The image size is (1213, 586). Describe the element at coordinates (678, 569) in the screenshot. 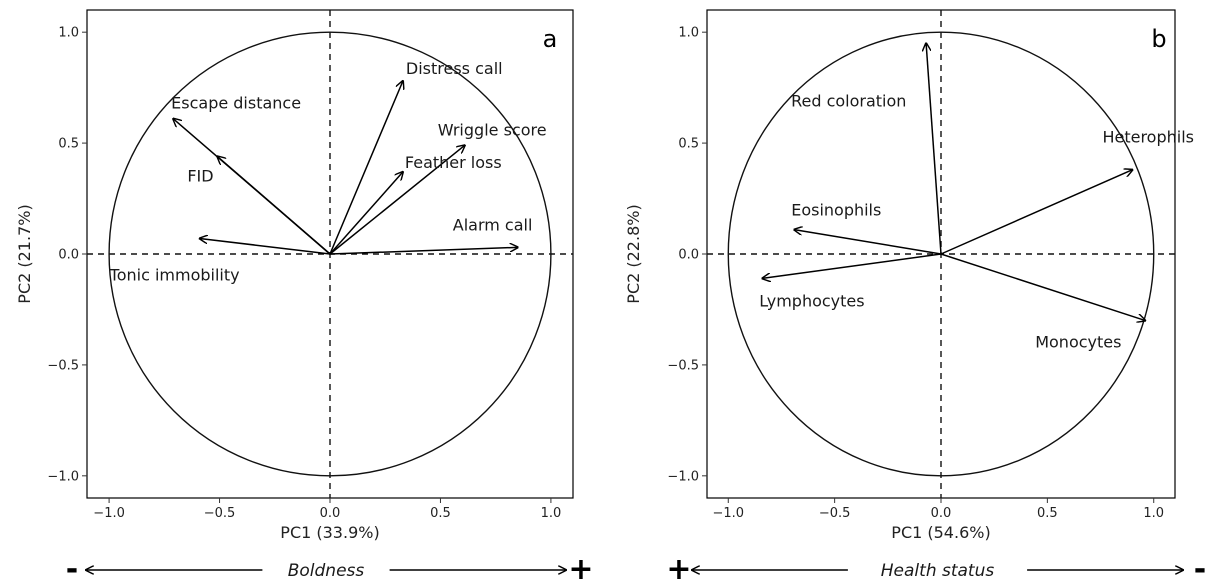

I see `bottom-axis-left-sign: +` at that location.